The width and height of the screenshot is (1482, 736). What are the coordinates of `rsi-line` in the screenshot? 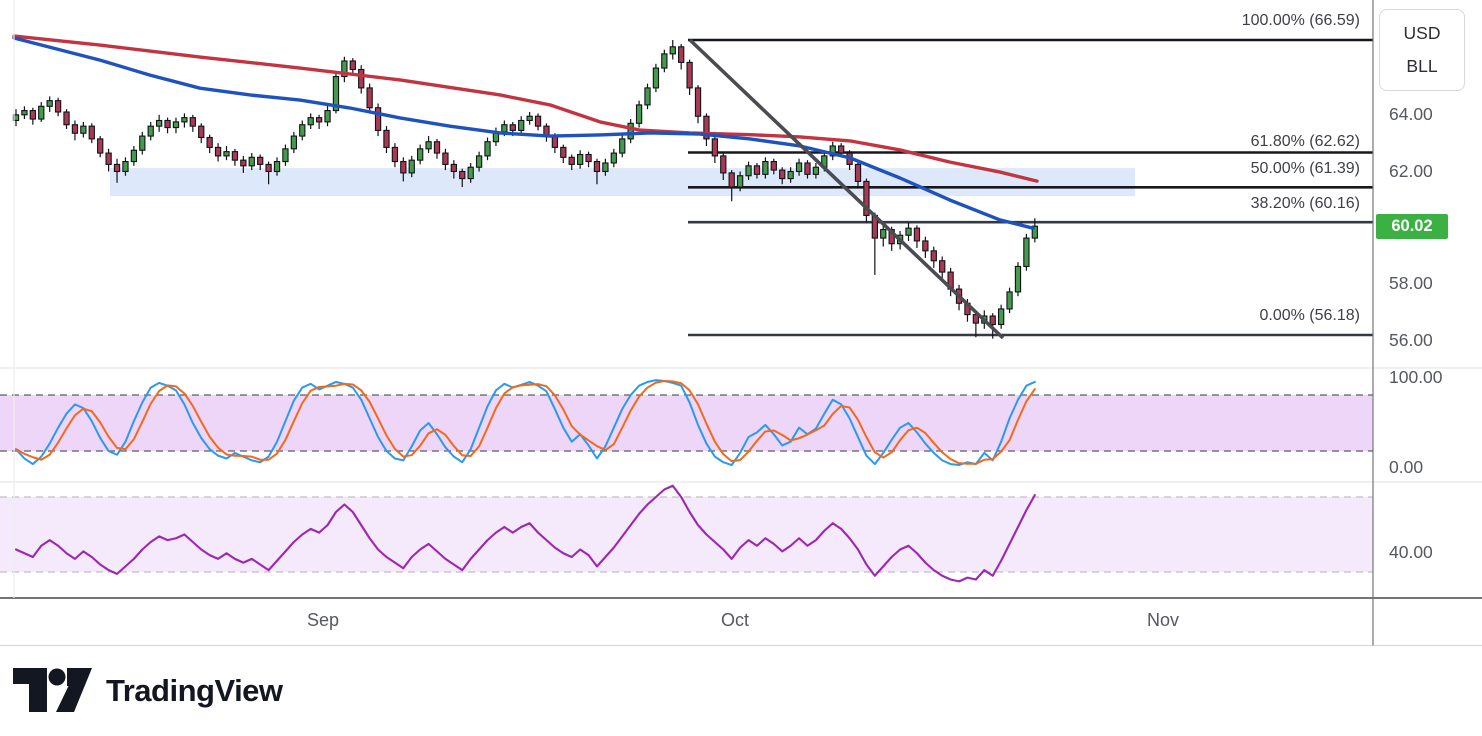 It's located at (525, 533).